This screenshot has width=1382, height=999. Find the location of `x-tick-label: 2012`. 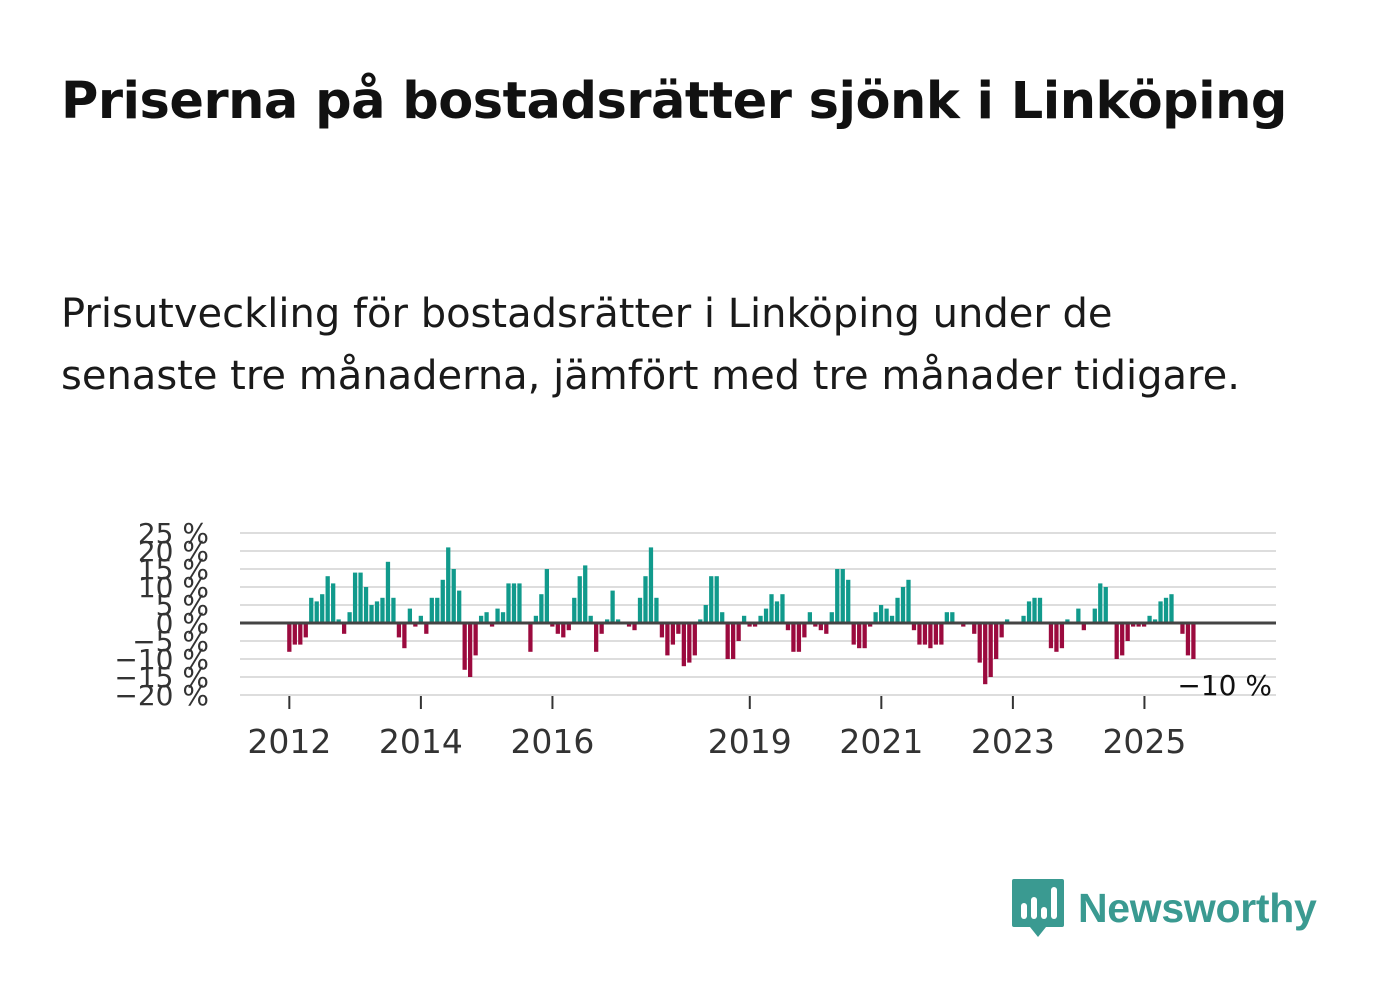

x-tick-label: 2012 is located at coordinates (289, 741).